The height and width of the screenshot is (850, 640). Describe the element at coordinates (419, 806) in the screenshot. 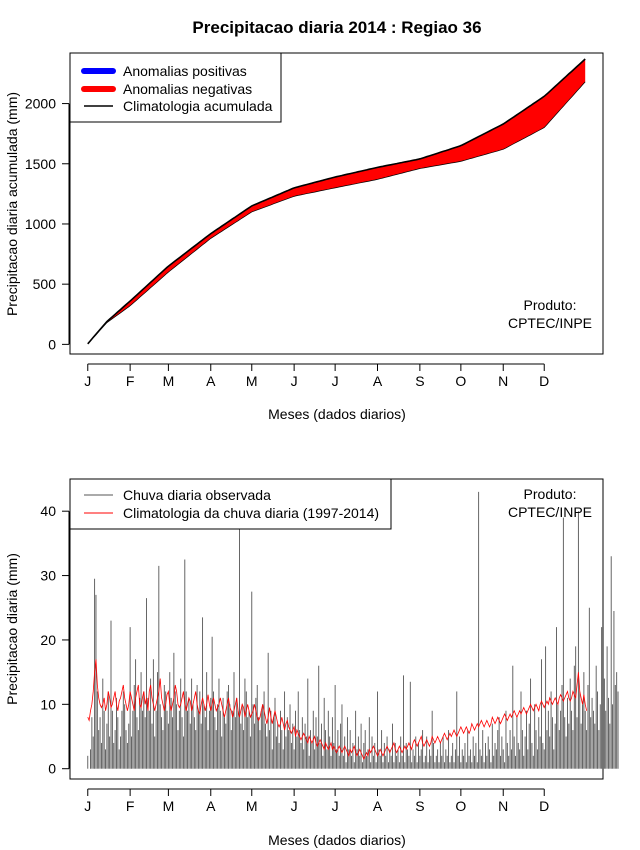

I see `bottom-x-tick-label: S` at that location.